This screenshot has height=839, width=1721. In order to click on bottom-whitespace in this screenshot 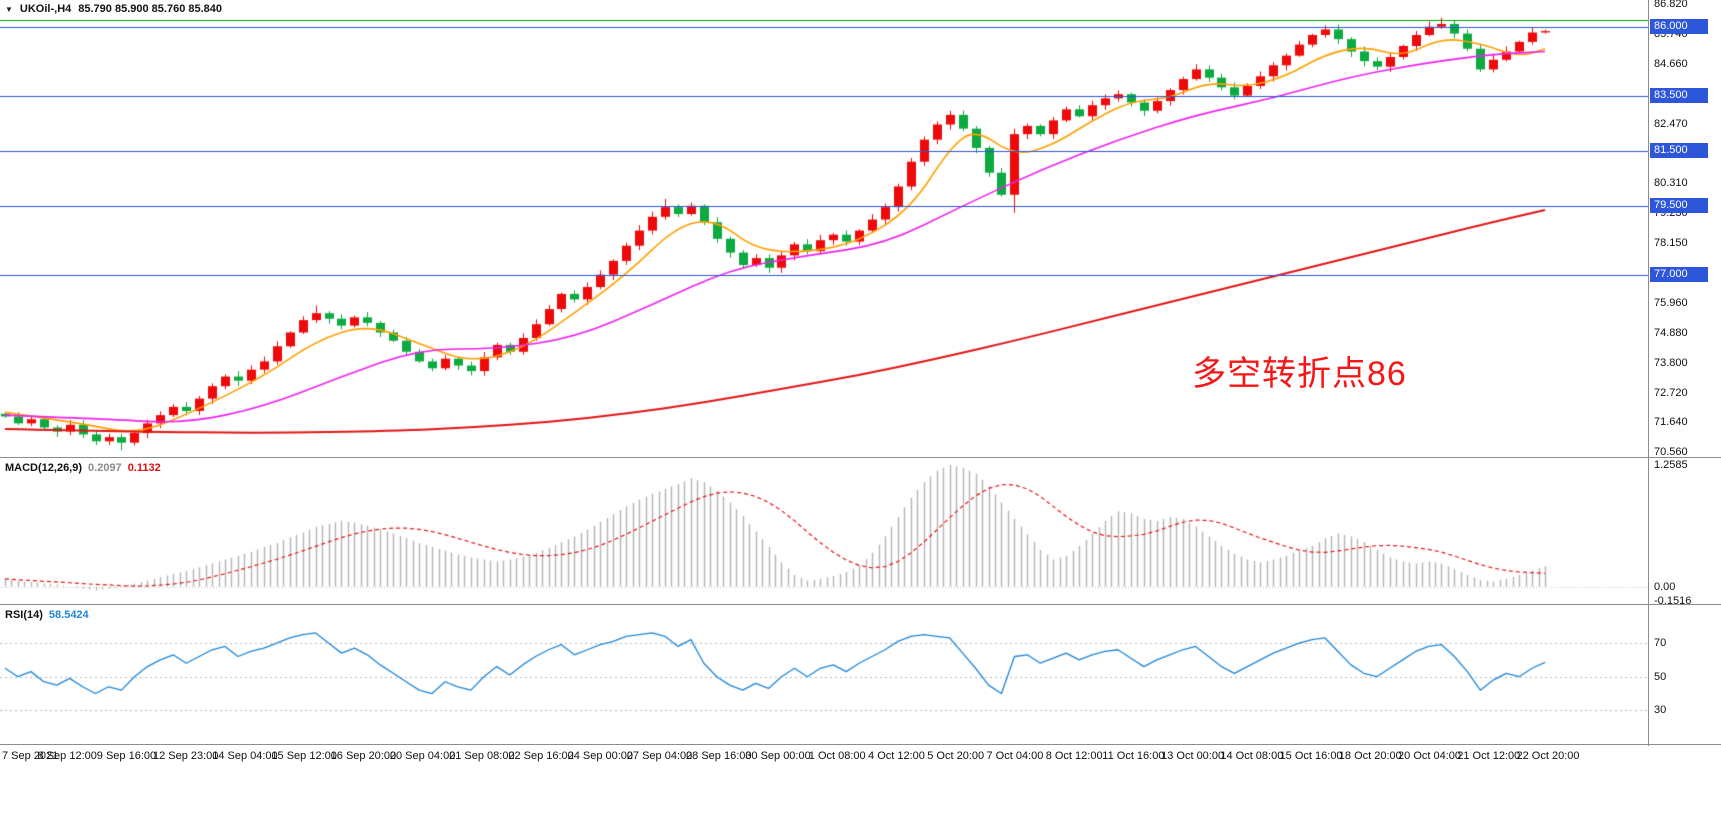, I will do `click(860, 802)`.